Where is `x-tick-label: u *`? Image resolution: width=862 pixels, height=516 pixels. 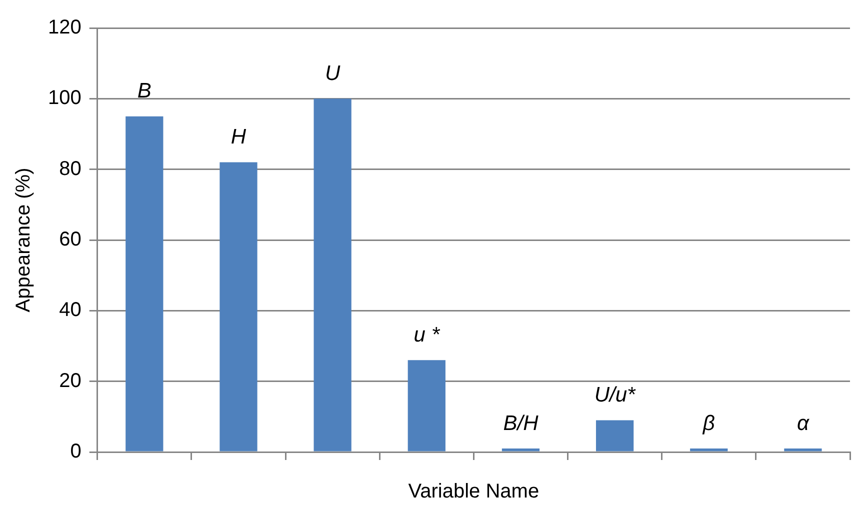
x-tick-label: u * is located at coordinates (427, 334).